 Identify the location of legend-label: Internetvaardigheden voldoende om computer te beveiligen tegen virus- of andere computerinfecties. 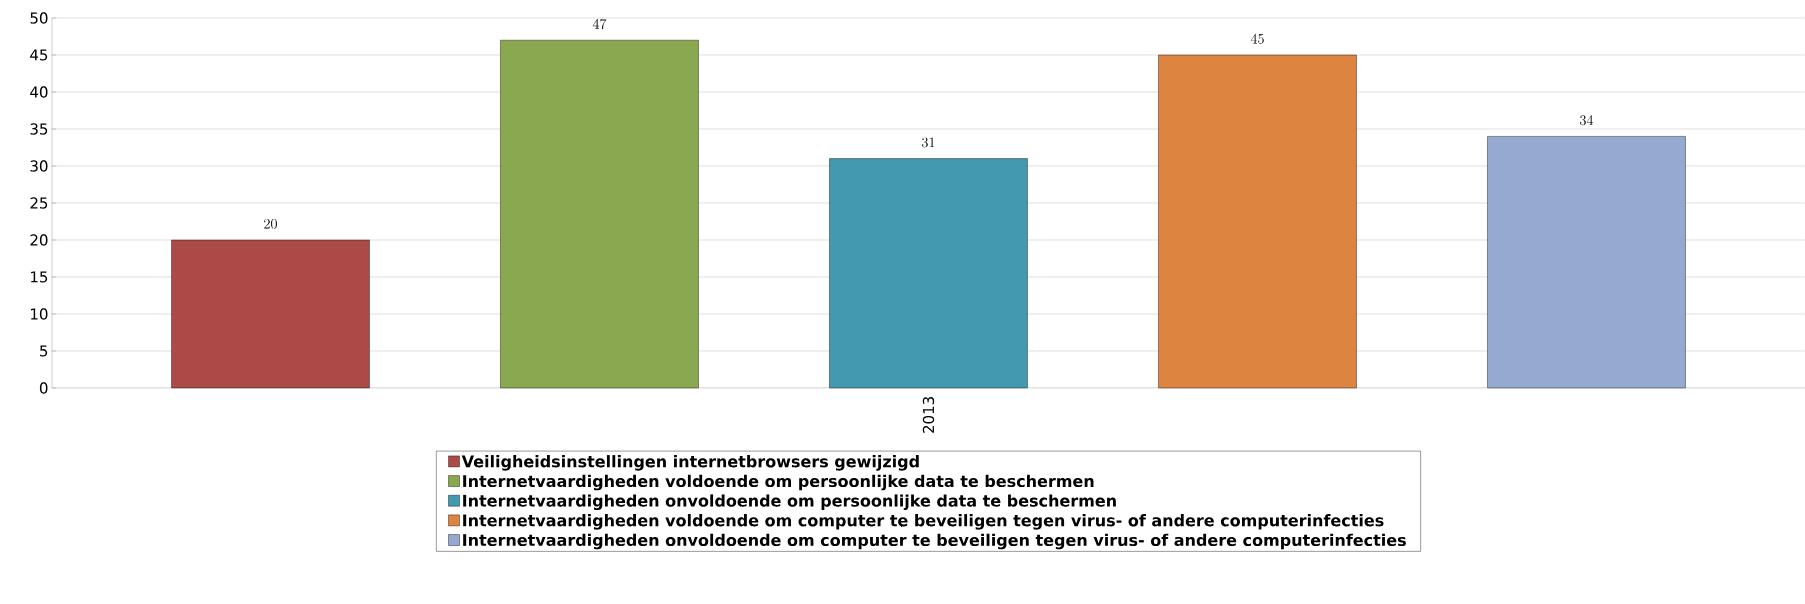
(923, 522).